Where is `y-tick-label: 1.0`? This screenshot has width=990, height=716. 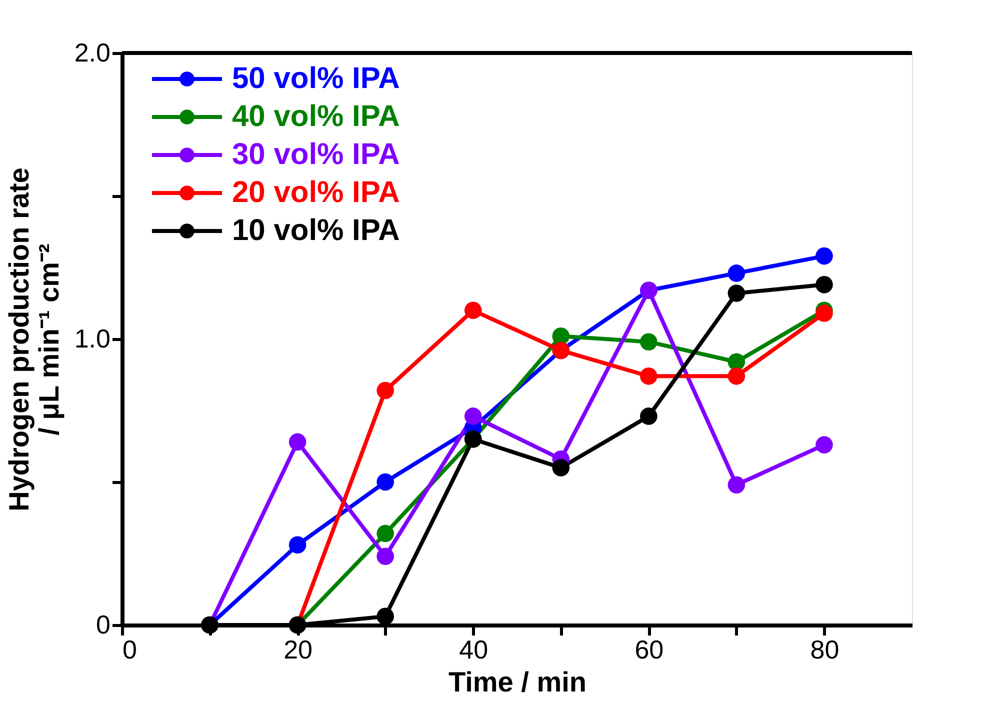
y-tick-label: 1.0 is located at coordinates (92, 339).